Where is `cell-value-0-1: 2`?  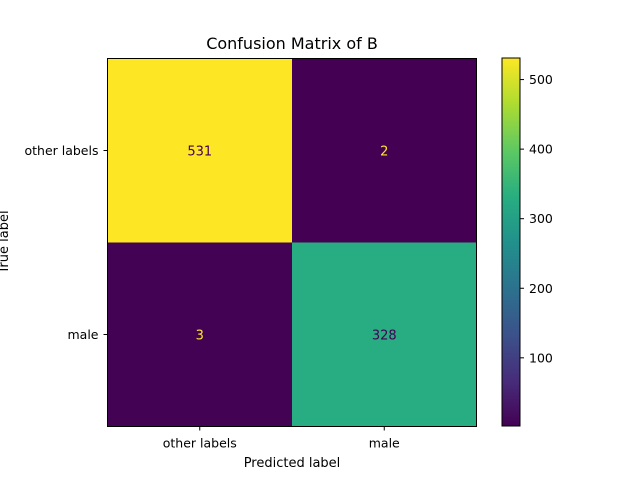
cell-value-0-1: 2 is located at coordinates (384, 152).